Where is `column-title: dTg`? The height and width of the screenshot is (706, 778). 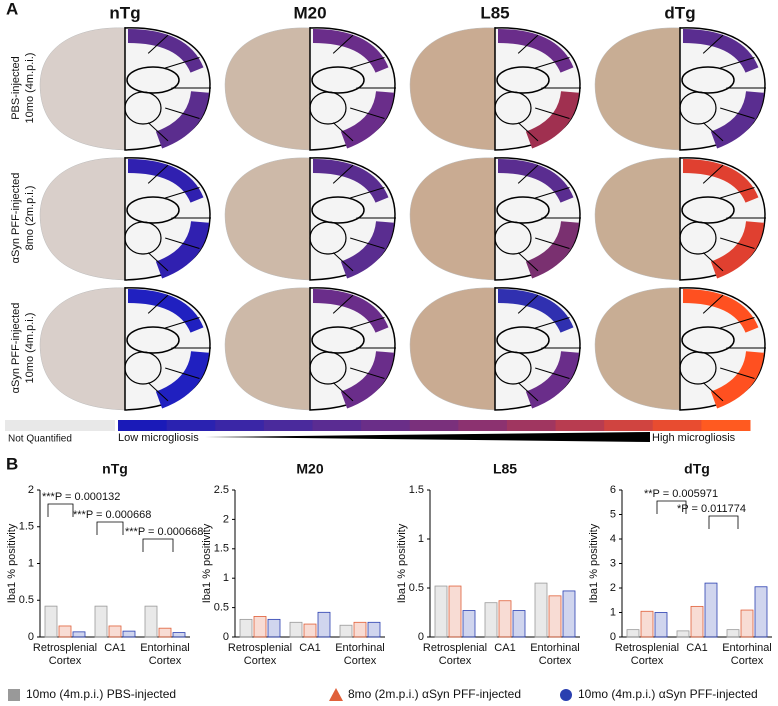
column-title: dTg is located at coordinates (679, 12).